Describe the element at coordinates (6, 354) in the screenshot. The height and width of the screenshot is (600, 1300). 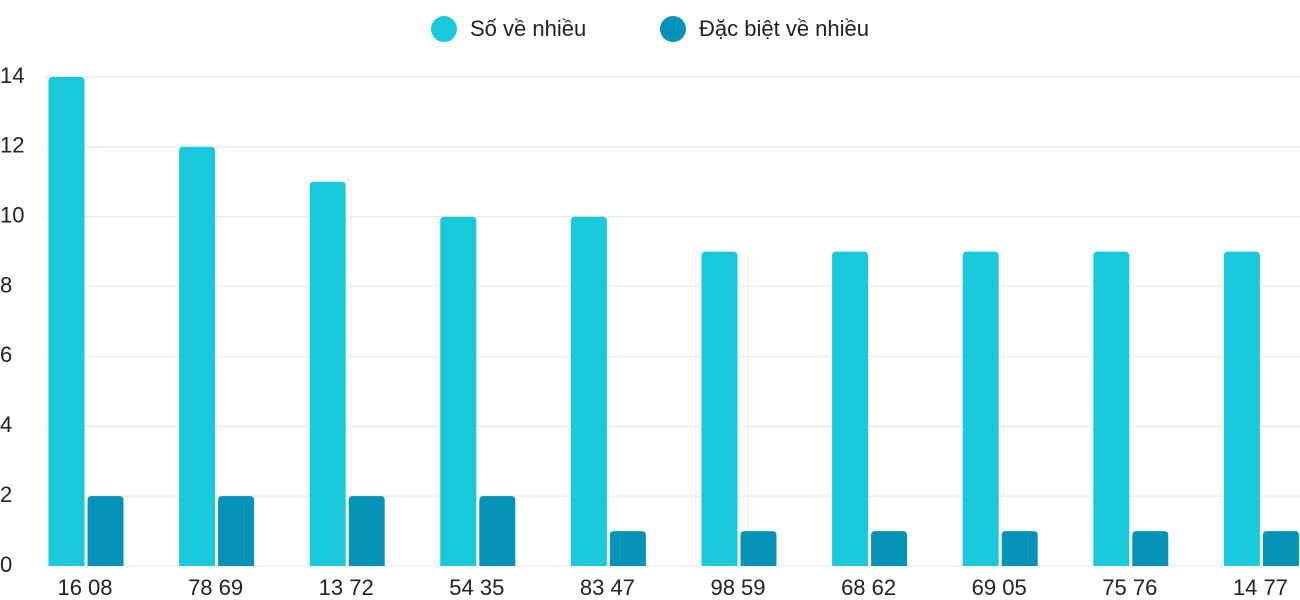
I see `y-tick-label: 6` at that location.